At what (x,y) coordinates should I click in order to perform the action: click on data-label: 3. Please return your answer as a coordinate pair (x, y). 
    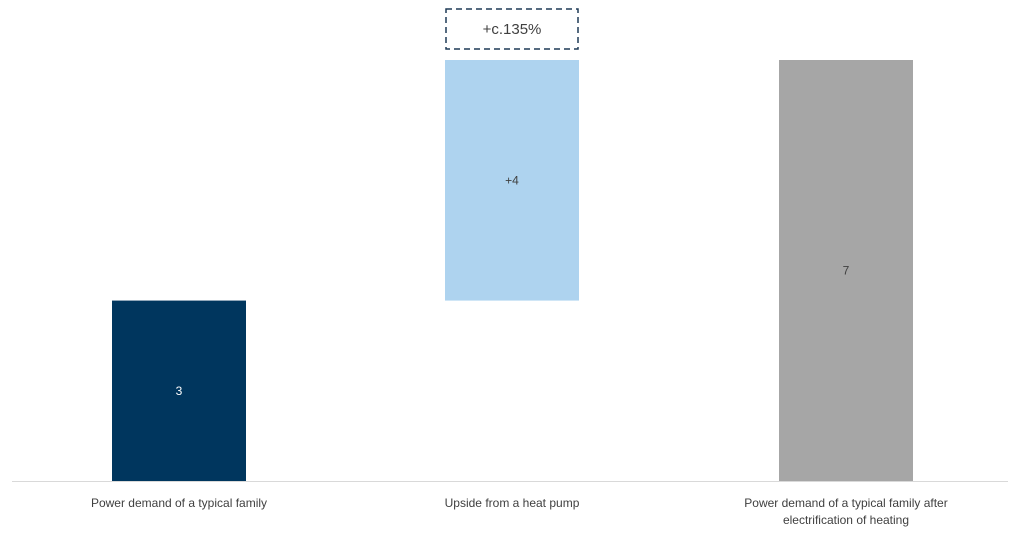
    Looking at the image, I should click on (179, 391).